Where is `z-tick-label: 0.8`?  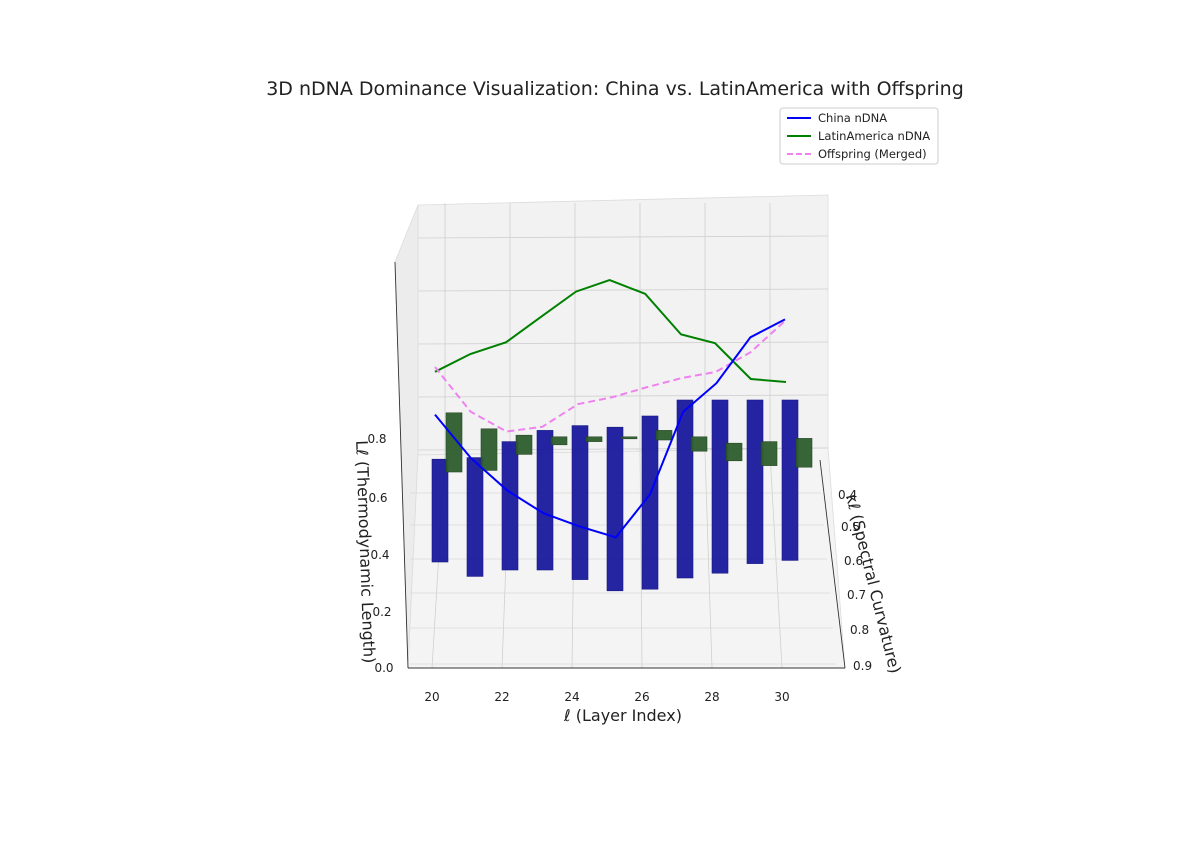 z-tick-label: 0.8 is located at coordinates (376, 439).